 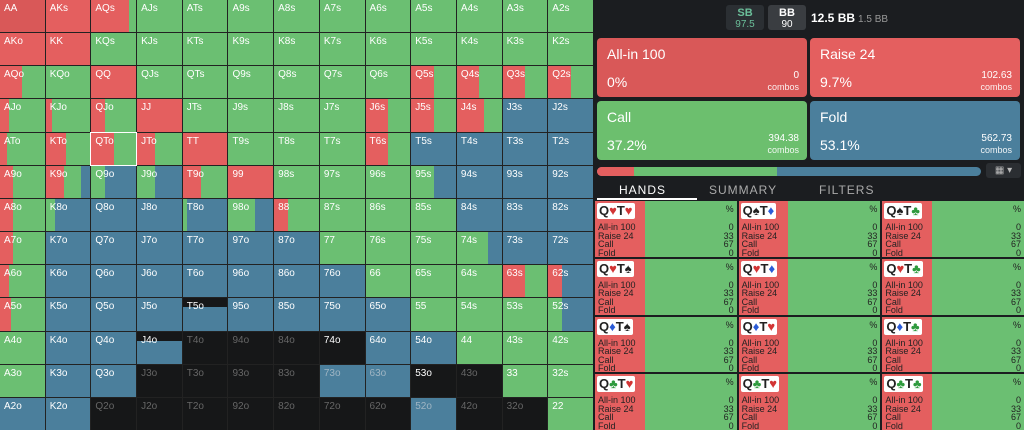 What do you see at coordinates (251, 181) in the screenshot?
I see `range-cell-99: 99` at bounding box center [251, 181].